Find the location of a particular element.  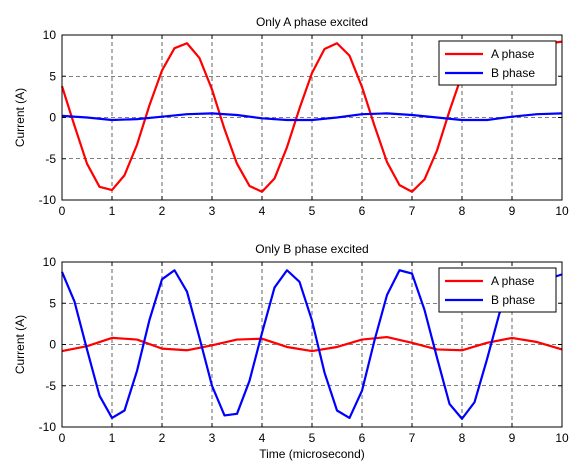

chart-title: Only B phase excited is located at coordinates (311, 249).